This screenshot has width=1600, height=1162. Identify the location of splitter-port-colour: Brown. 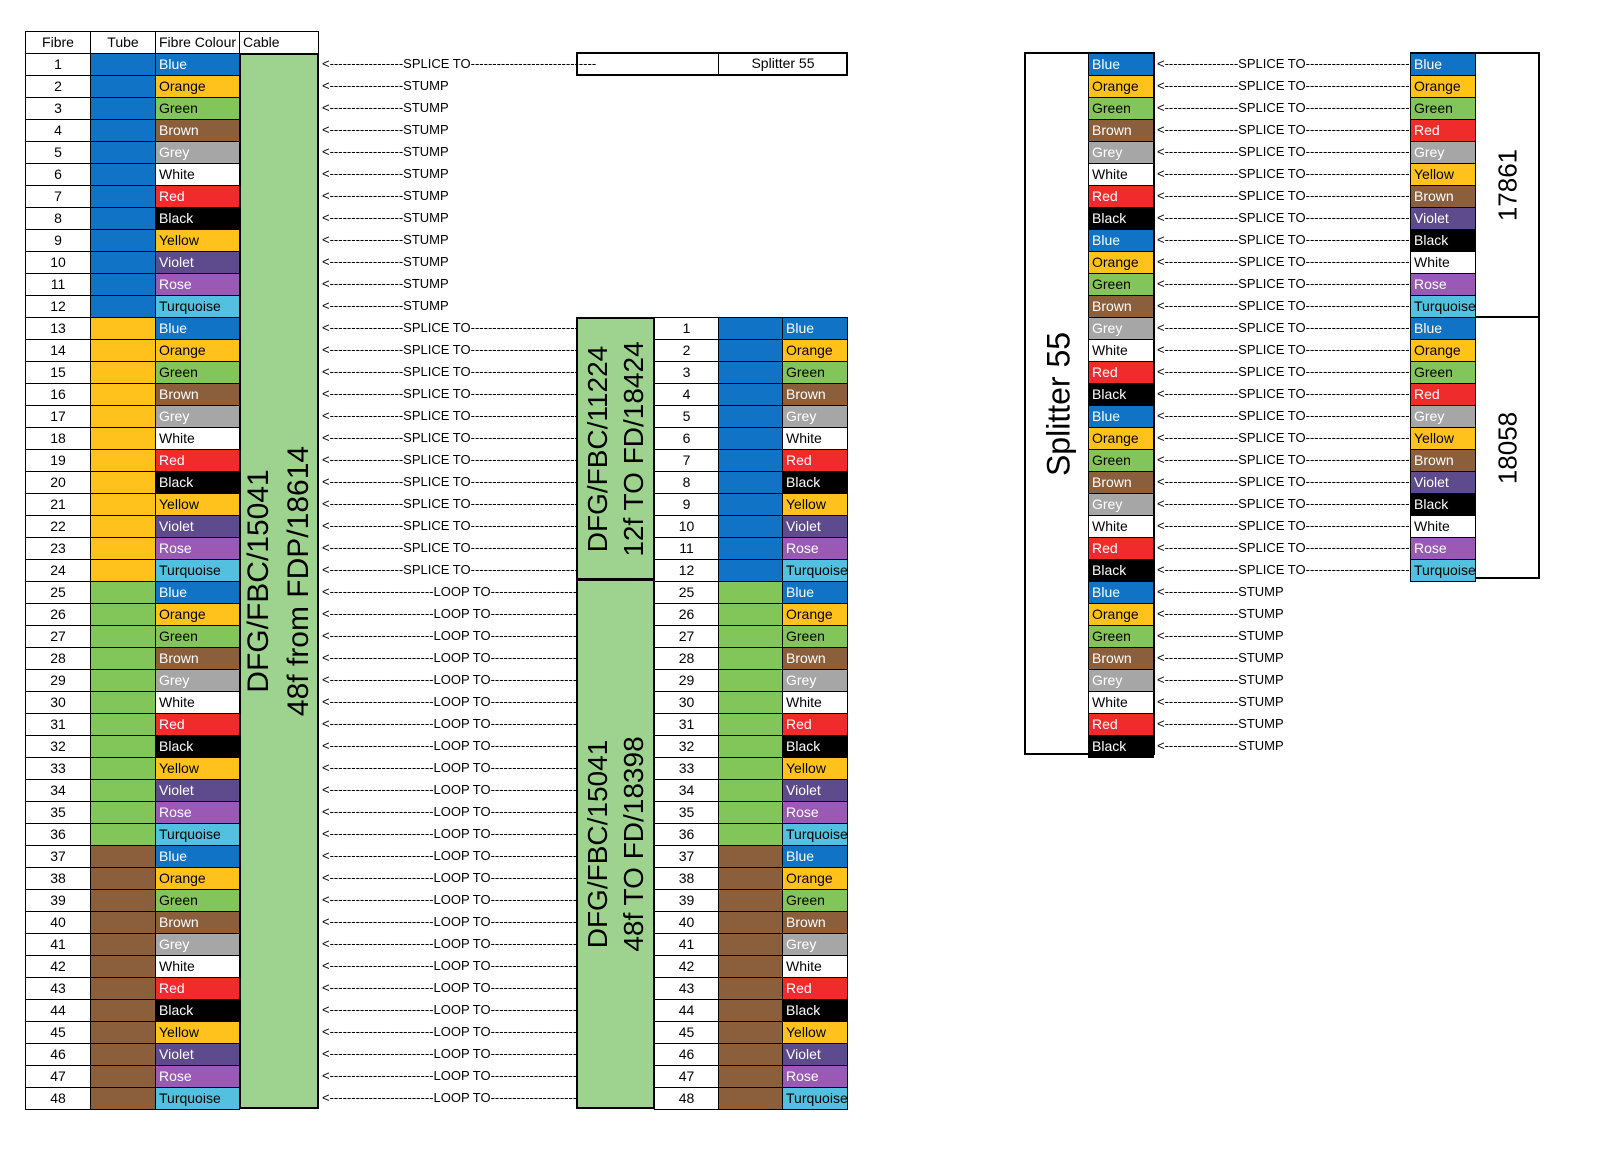
(1121, 658).